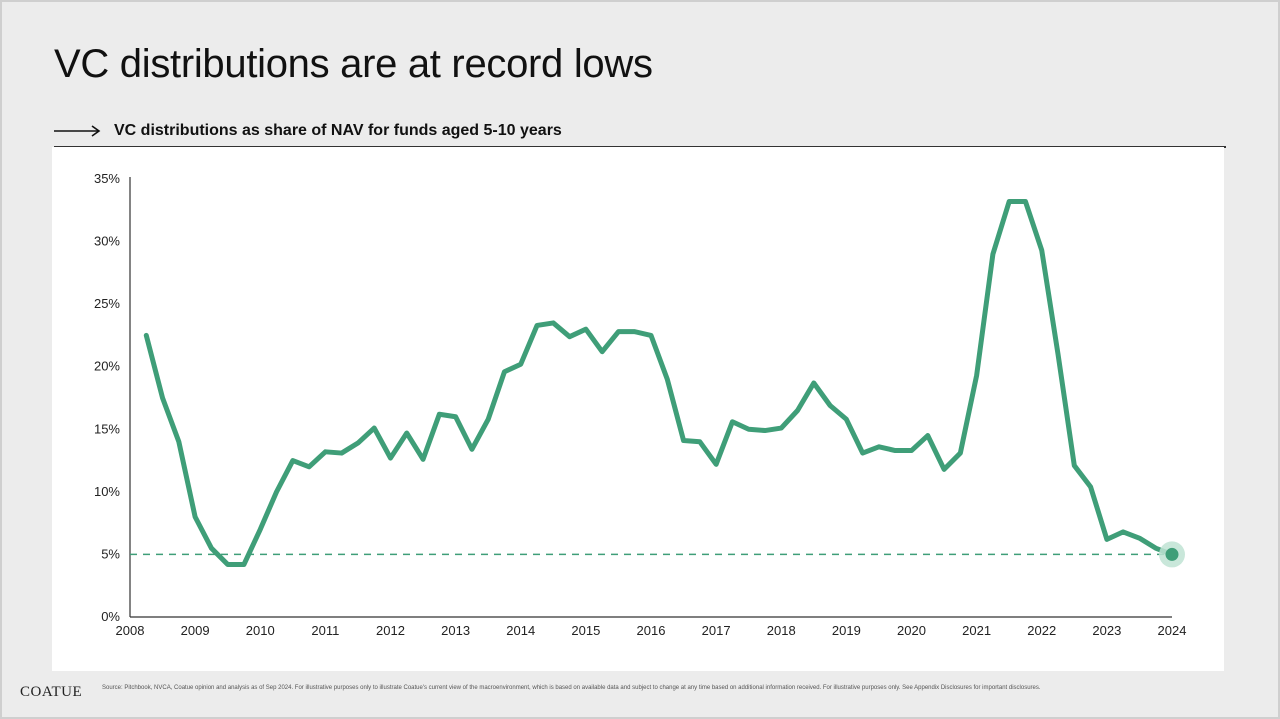  I want to click on y-tick-label: 15%, so click(107, 428).